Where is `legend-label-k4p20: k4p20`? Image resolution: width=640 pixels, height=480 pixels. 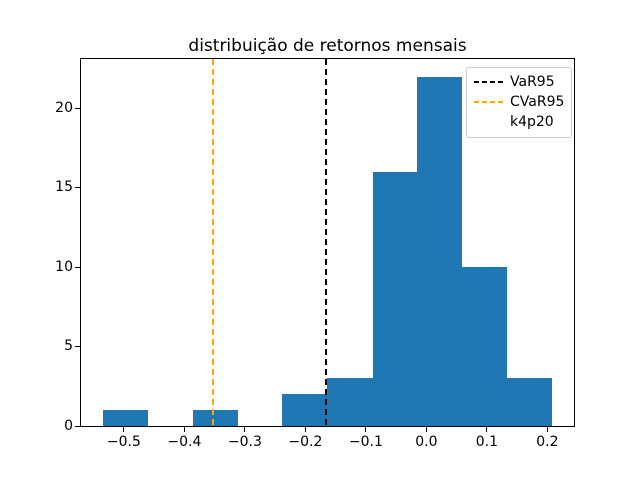
legend-label-k4p20: k4p20 is located at coordinates (532, 121).